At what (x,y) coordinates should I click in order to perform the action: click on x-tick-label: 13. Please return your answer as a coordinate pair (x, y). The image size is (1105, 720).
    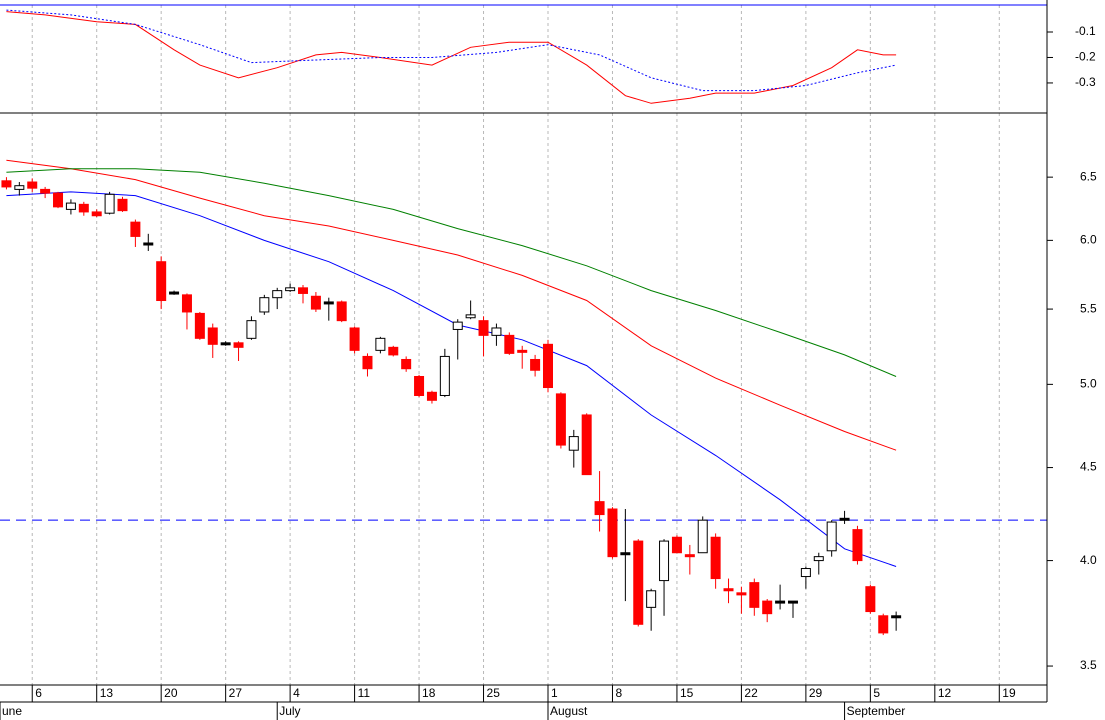
    Looking at the image, I should click on (107, 693).